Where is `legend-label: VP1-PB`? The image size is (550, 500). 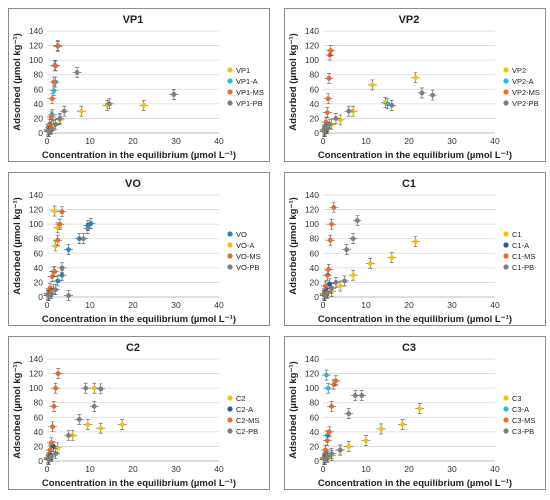 legend-label: VP1-PB is located at coordinates (249, 103).